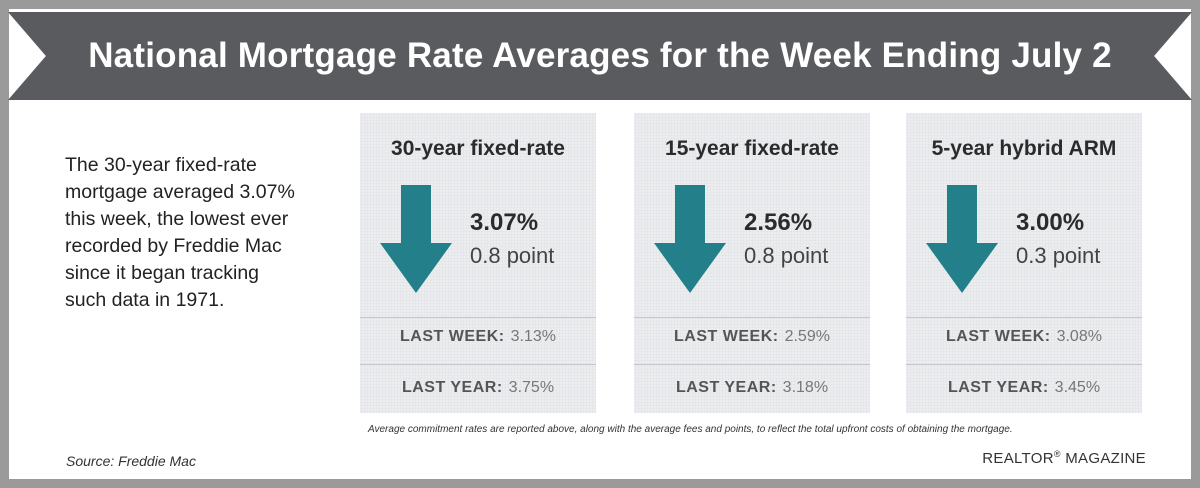 The height and width of the screenshot is (488, 1200). I want to click on last-week-value: 2.59%, so click(807, 336).